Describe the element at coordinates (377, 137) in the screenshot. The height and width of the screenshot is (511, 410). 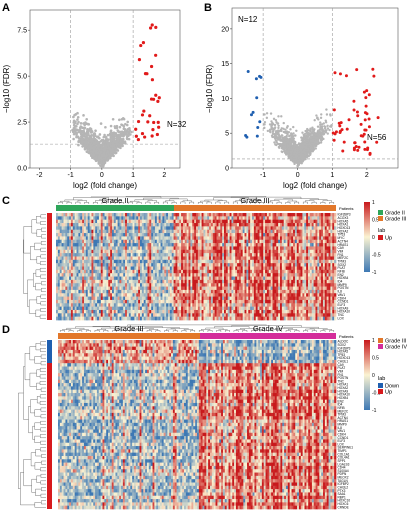
I see `annotation-n56: N=56` at that location.